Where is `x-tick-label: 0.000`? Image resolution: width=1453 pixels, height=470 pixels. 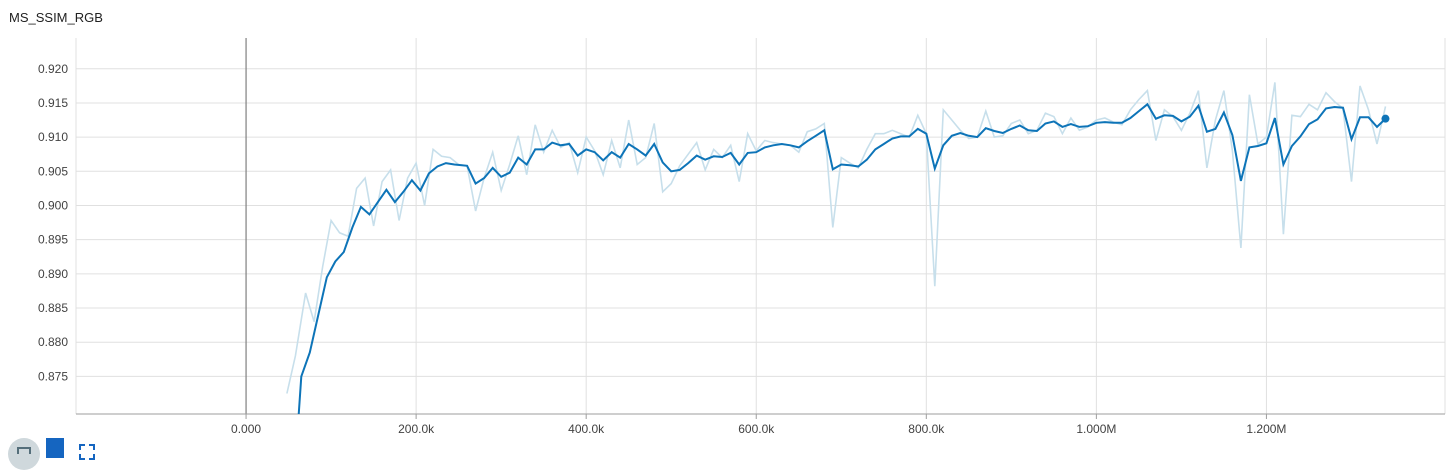
x-tick-label: 0.000 is located at coordinates (246, 429).